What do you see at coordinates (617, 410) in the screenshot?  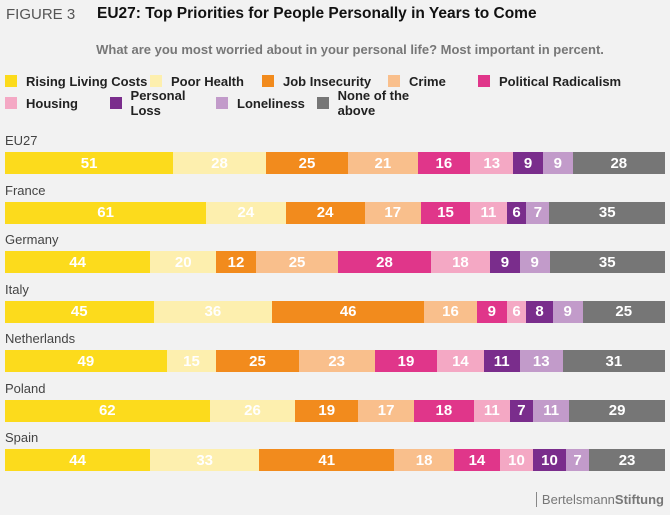 I see `bar-segment: 29` at bounding box center [617, 410].